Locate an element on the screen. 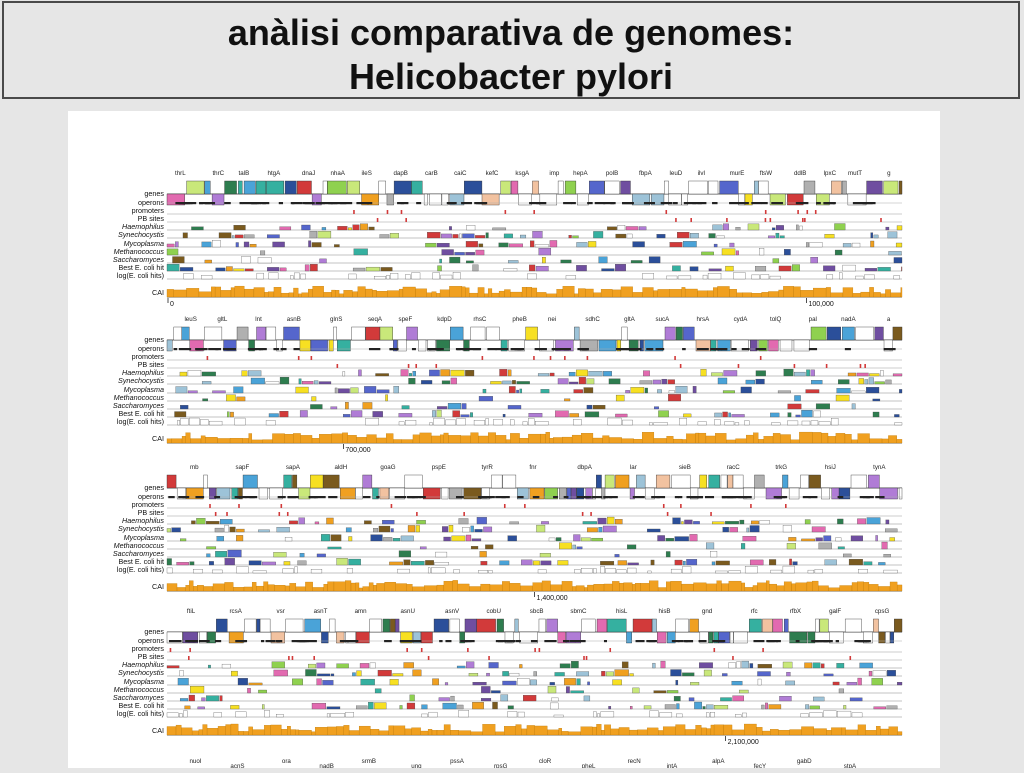 Image resolution: width=1024 pixels, height=773 pixels. gene-name-label: asnU is located at coordinates (407, 611).